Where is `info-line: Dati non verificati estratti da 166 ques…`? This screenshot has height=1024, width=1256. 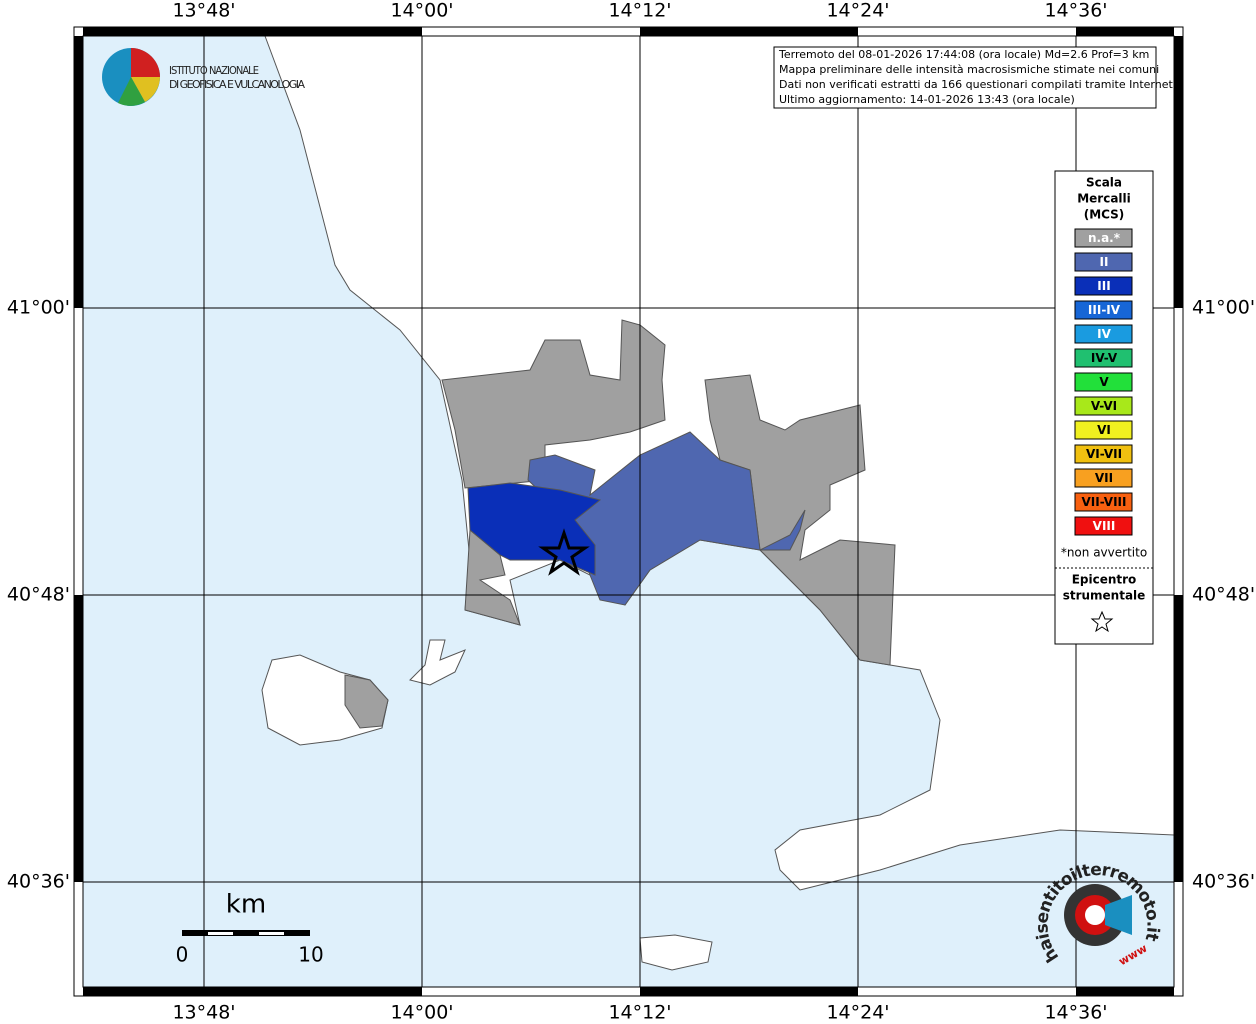
info-line: Dati non verificati estratti da 166 ques… is located at coordinates (977, 84).